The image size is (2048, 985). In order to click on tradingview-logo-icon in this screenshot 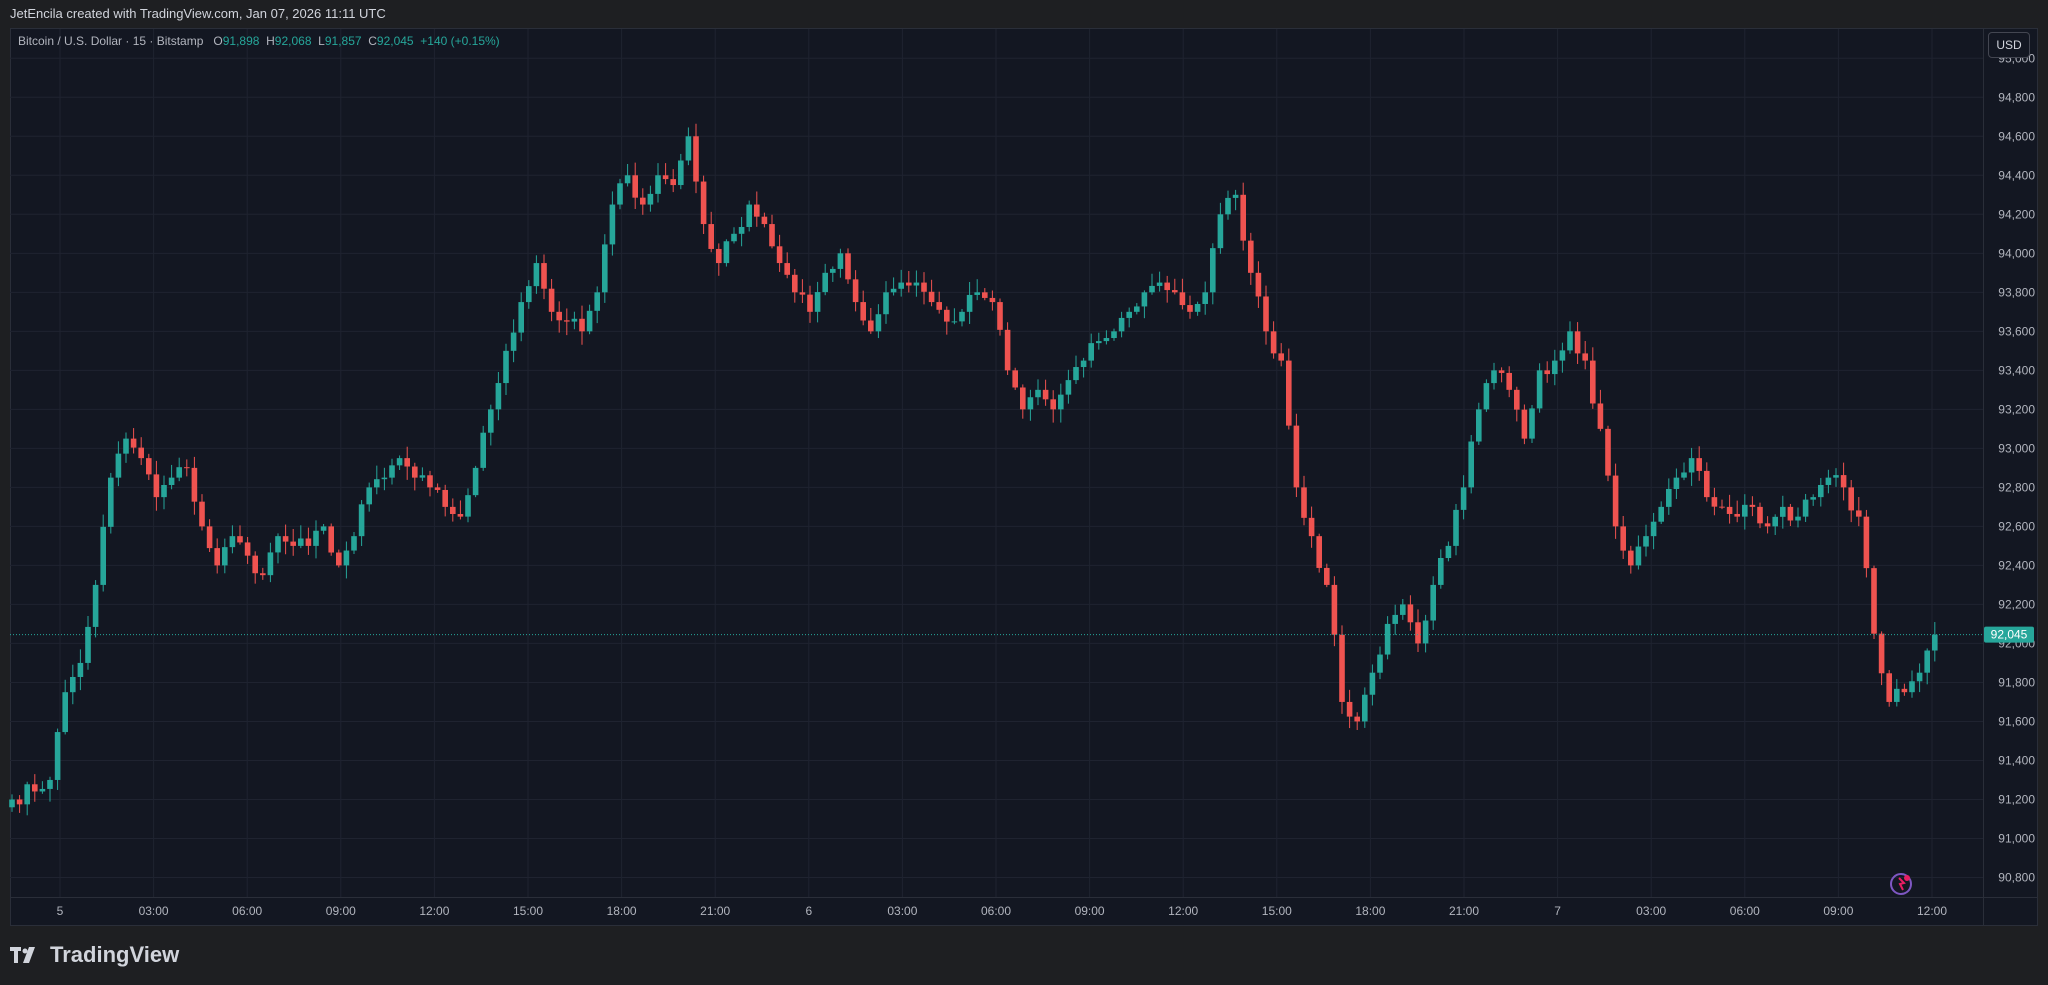, I will do `click(26, 955)`.